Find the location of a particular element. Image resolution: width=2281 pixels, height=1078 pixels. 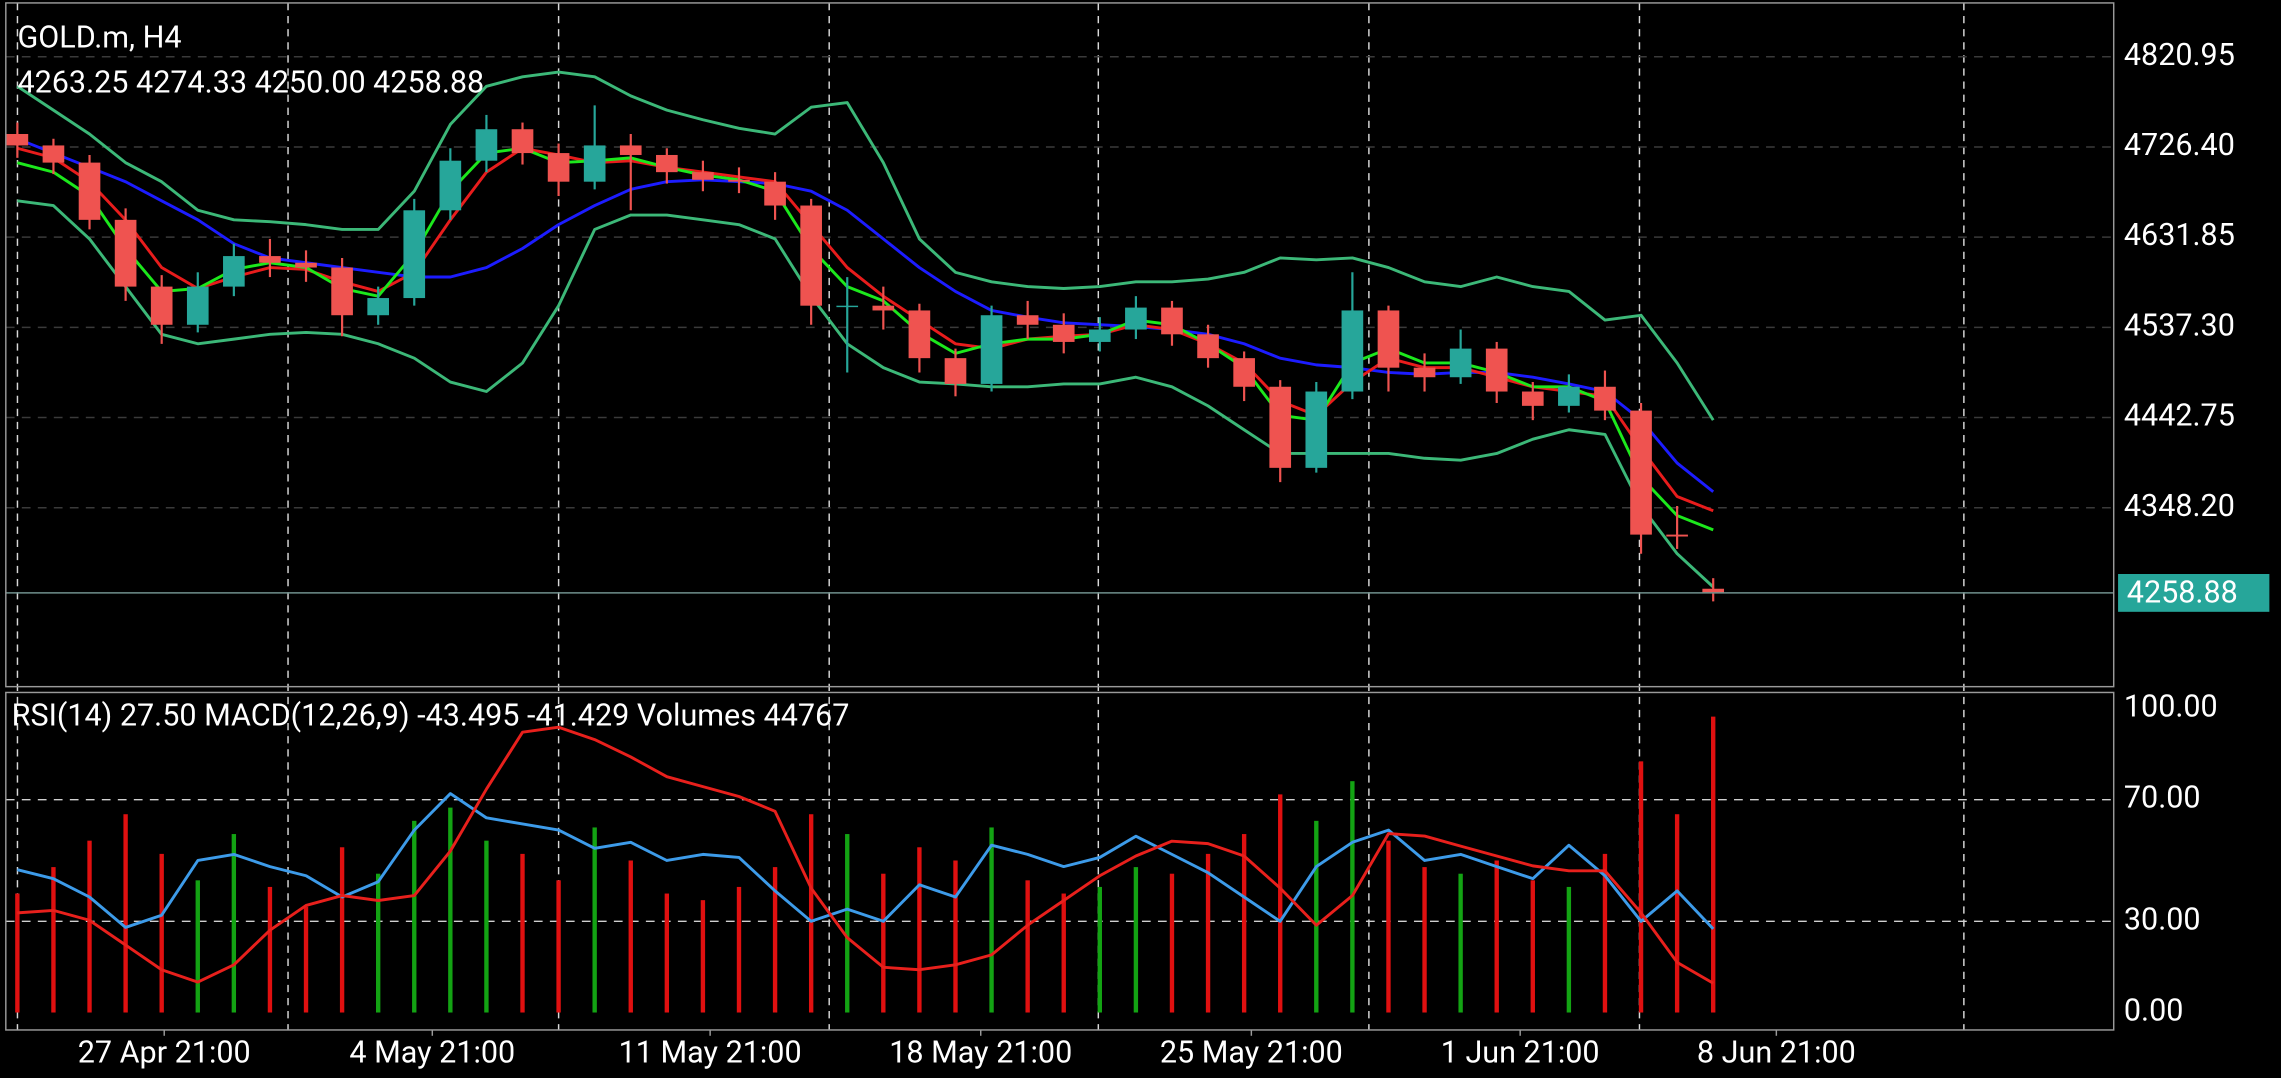

x-tick-label: 1 Jun 21:00 is located at coordinates (1520, 1053).